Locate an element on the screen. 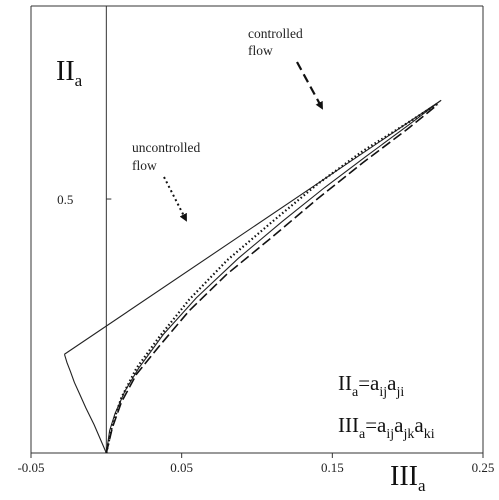 Image resolution: width=499 pixels, height=500 pixels. y-axis-label: IIa is located at coordinates (69, 73).